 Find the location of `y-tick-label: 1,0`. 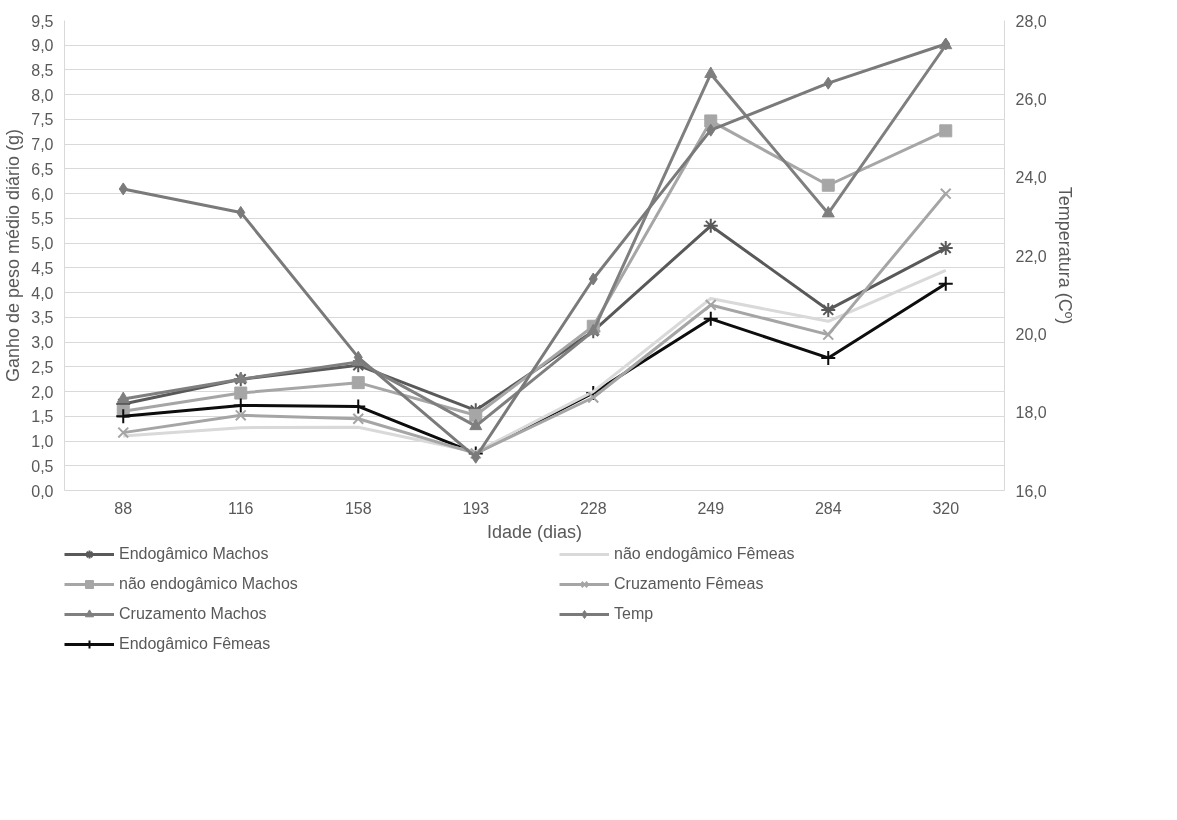

y-tick-label: 1,0 is located at coordinates (42, 442).